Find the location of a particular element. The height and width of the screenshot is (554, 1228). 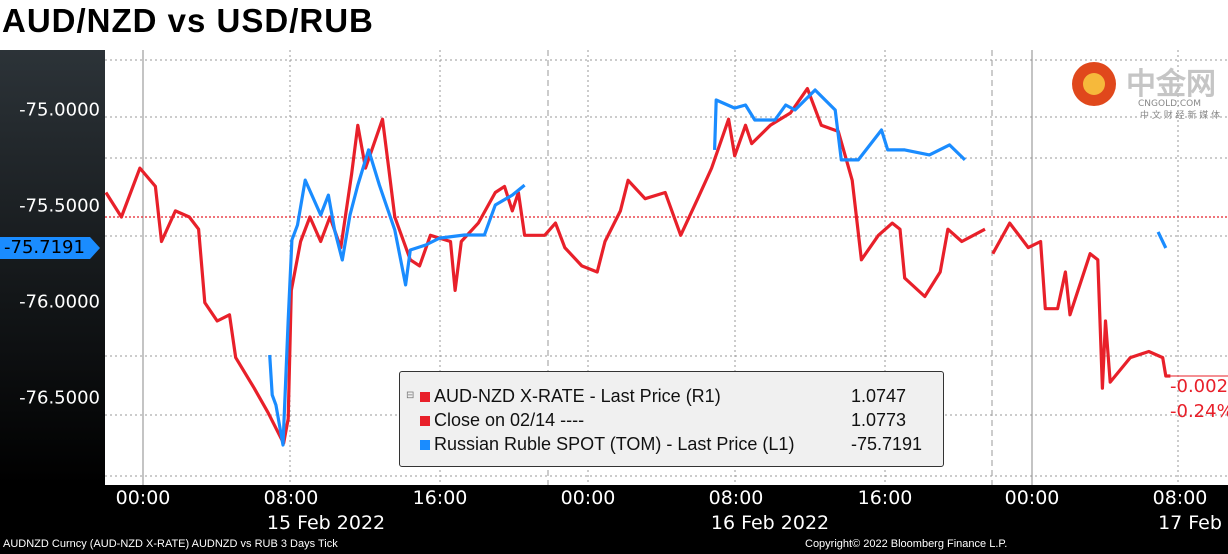

y-tick-label: -76.5000 is located at coordinates (59, 398).